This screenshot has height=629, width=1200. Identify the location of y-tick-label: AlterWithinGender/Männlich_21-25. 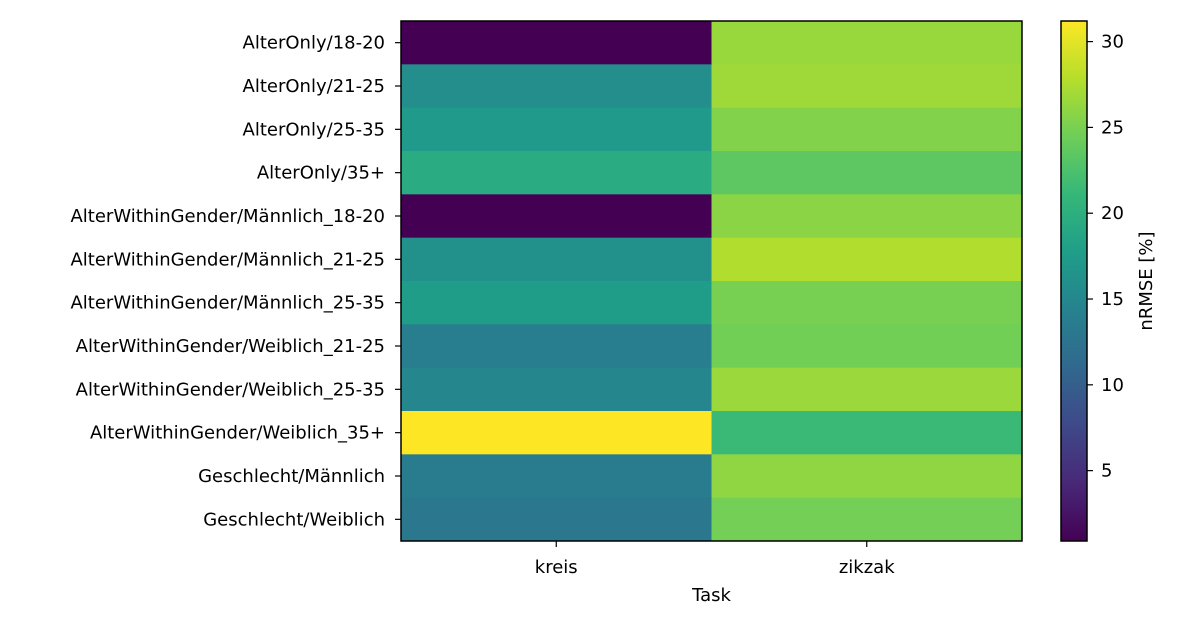
(227, 259).